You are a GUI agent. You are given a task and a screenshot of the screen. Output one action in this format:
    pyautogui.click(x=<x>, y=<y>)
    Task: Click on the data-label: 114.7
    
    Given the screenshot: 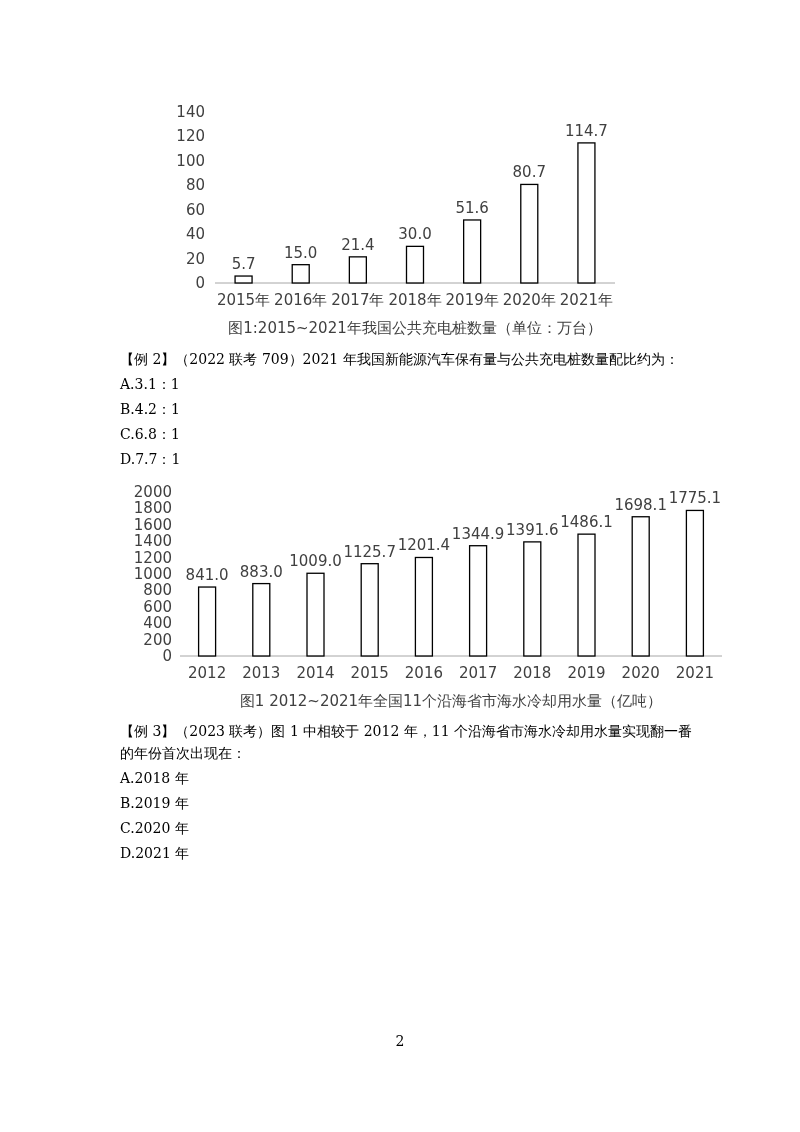 What is the action you would take?
    pyautogui.click(x=586, y=130)
    